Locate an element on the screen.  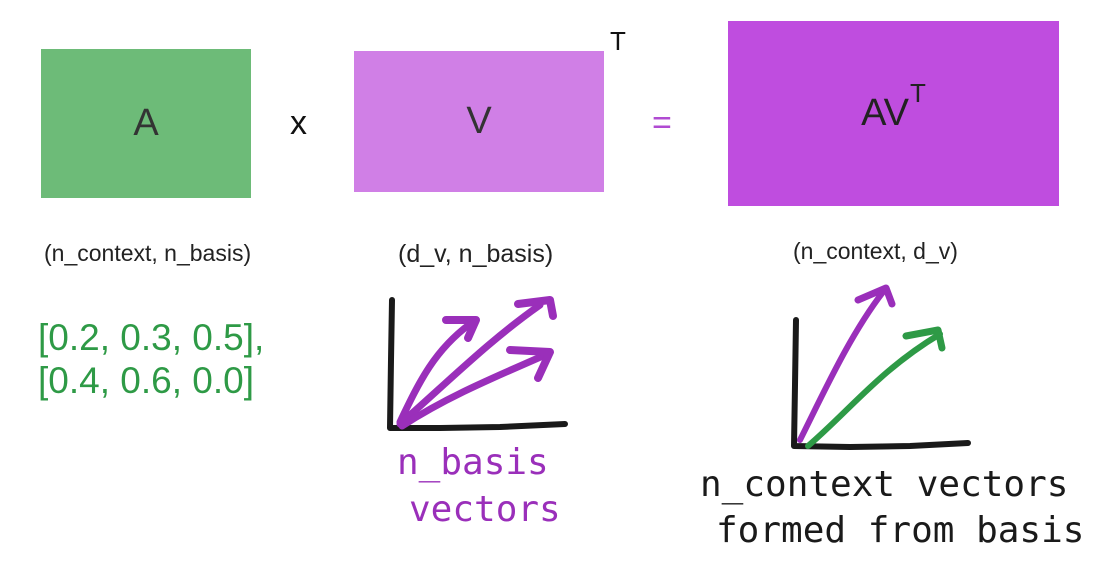
matrix-av-label: AV is located at coordinates (885, 113).